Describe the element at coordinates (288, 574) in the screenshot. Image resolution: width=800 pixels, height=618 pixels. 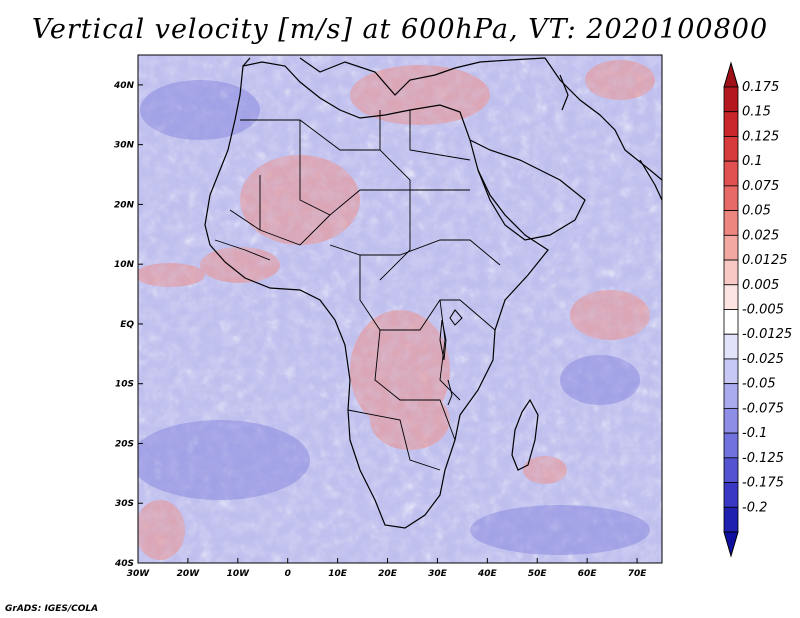
I see `lon-tick-label: 0` at that location.